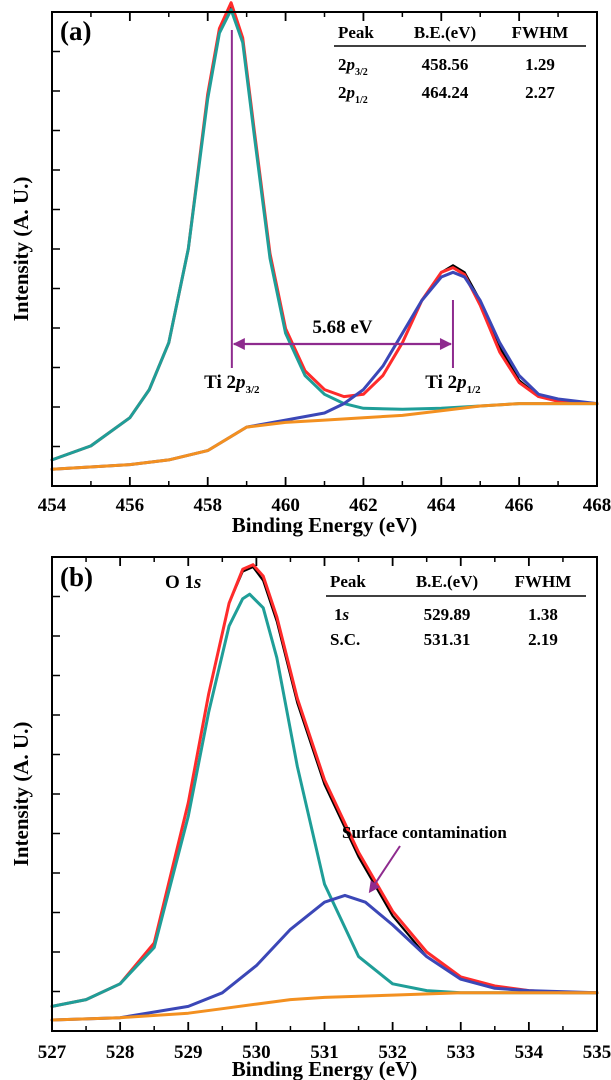 The image size is (611, 1080). I want to click on peak1-label: Ti 2p3/2, so click(232, 384).